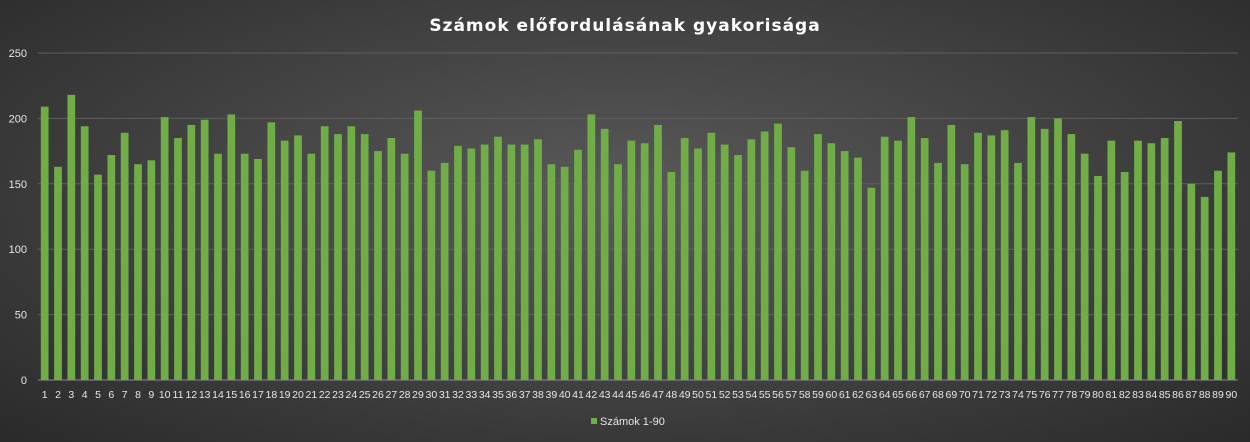  I want to click on x-tick-label: 83, so click(1138, 395).